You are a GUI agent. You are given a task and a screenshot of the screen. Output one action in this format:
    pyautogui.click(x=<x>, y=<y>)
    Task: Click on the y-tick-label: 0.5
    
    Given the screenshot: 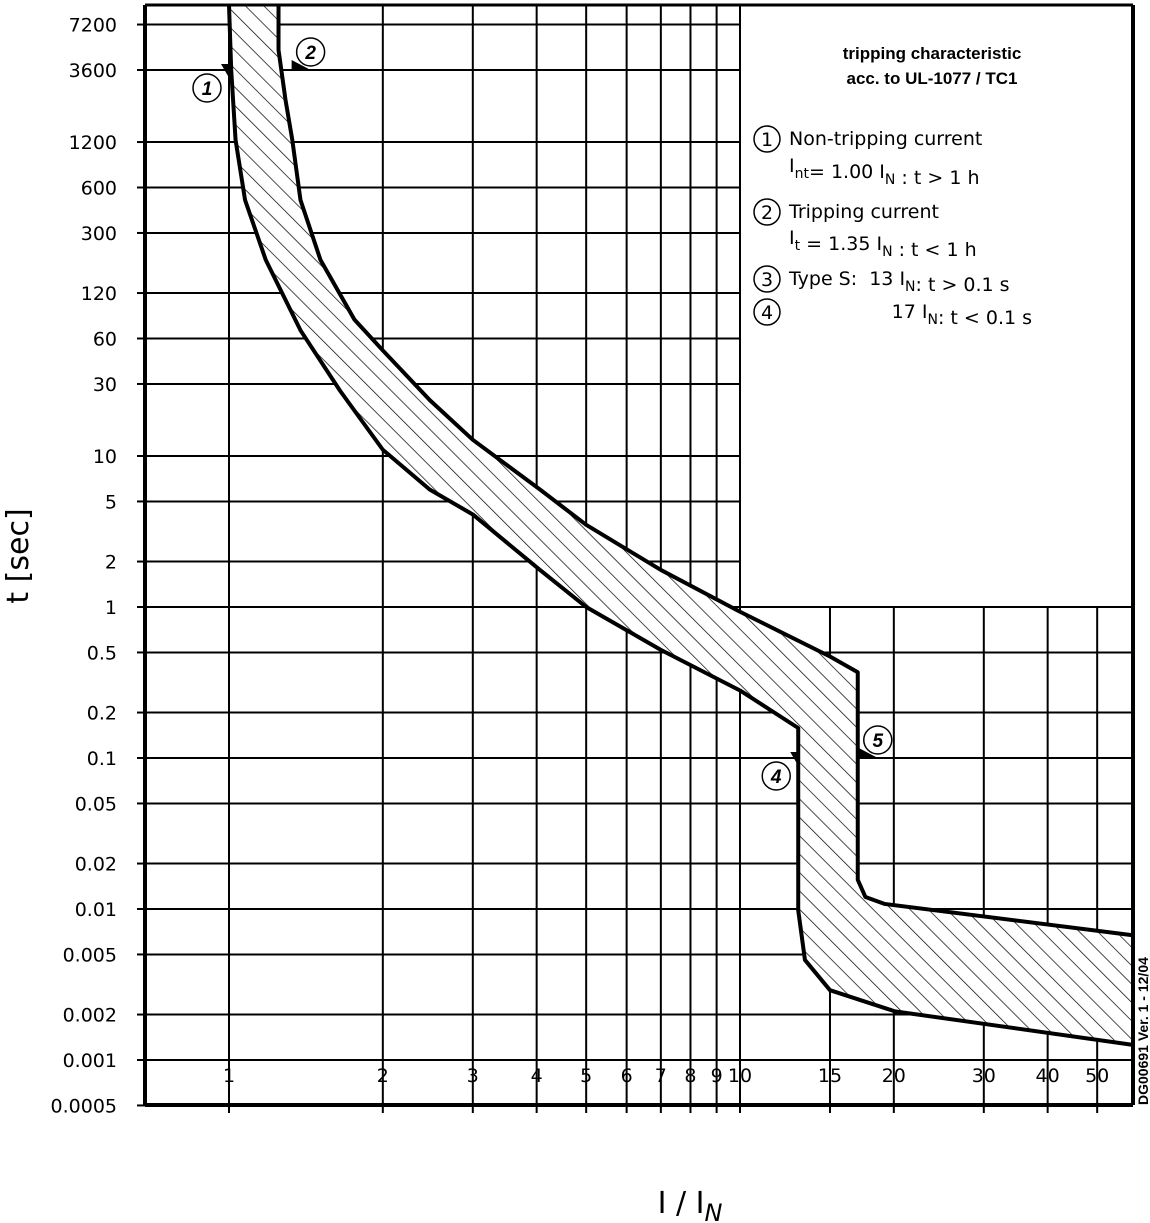 What is the action you would take?
    pyautogui.click(x=102, y=653)
    